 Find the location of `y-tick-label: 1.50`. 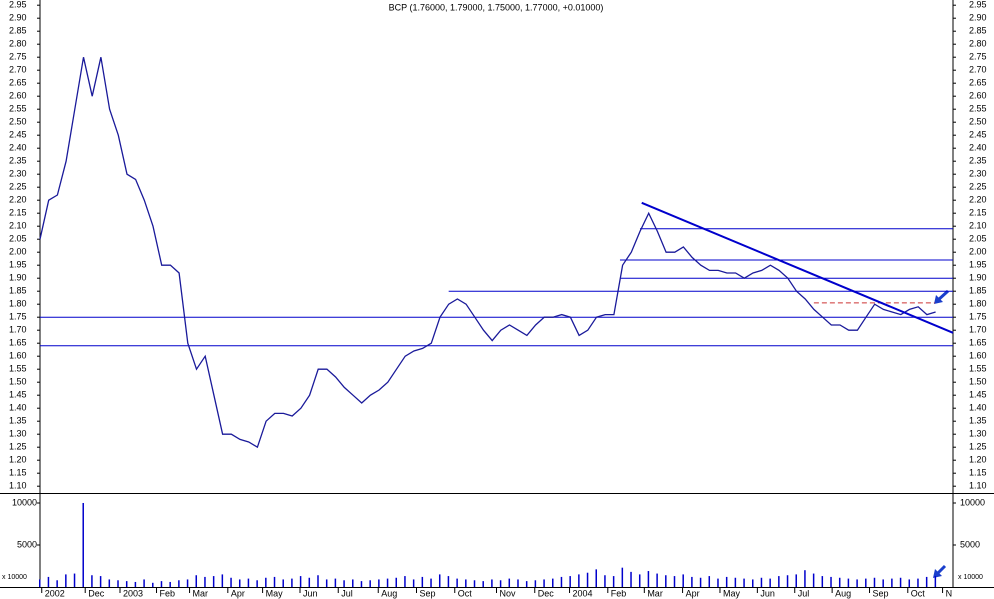

y-tick-label: 1.50 is located at coordinates (978, 382).